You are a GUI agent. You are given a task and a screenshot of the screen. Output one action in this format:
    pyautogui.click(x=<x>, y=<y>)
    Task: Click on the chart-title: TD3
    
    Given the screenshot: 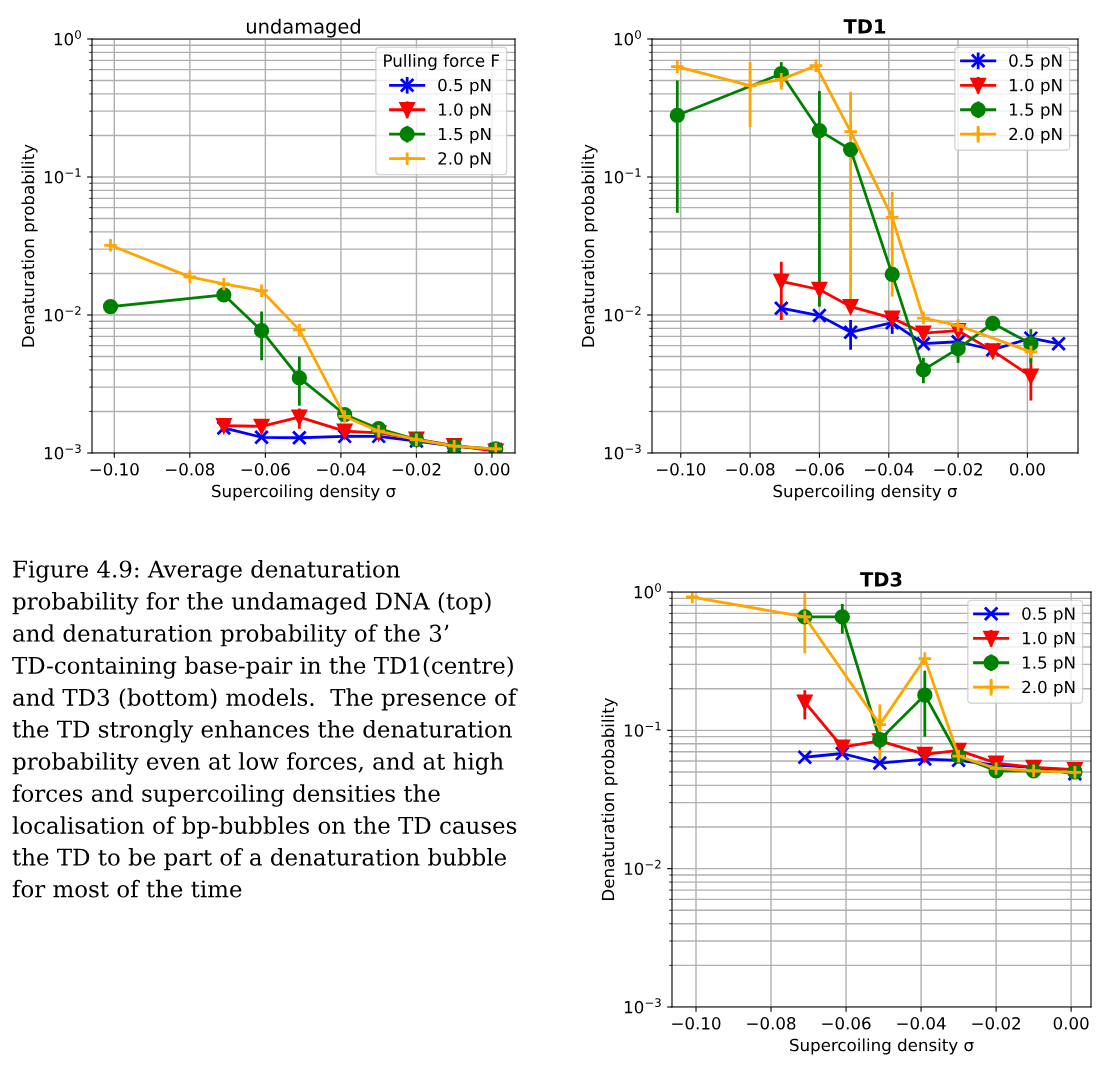 What is the action you would take?
    pyautogui.click(x=881, y=579)
    